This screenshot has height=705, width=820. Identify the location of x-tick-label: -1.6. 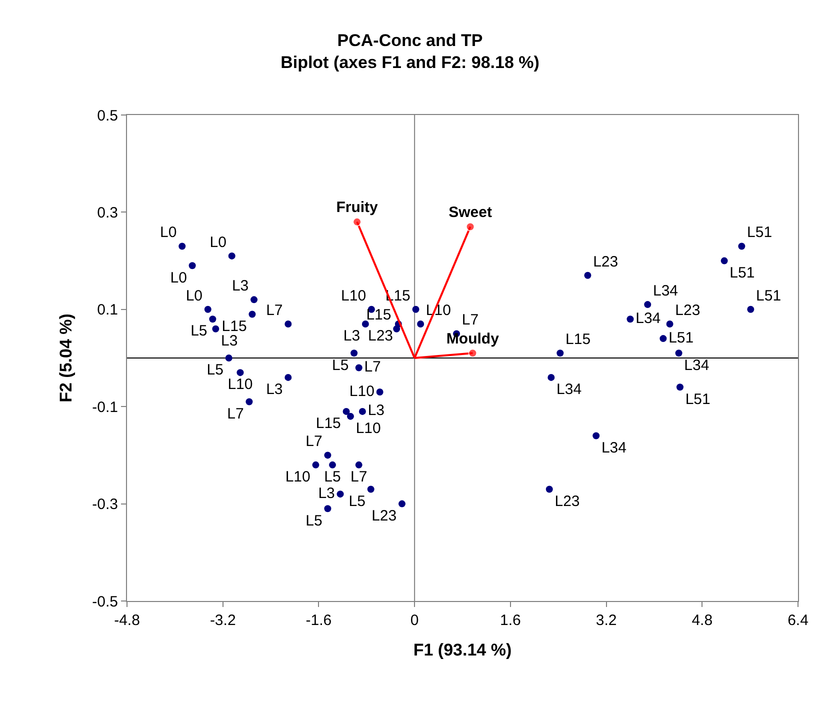
(319, 620).